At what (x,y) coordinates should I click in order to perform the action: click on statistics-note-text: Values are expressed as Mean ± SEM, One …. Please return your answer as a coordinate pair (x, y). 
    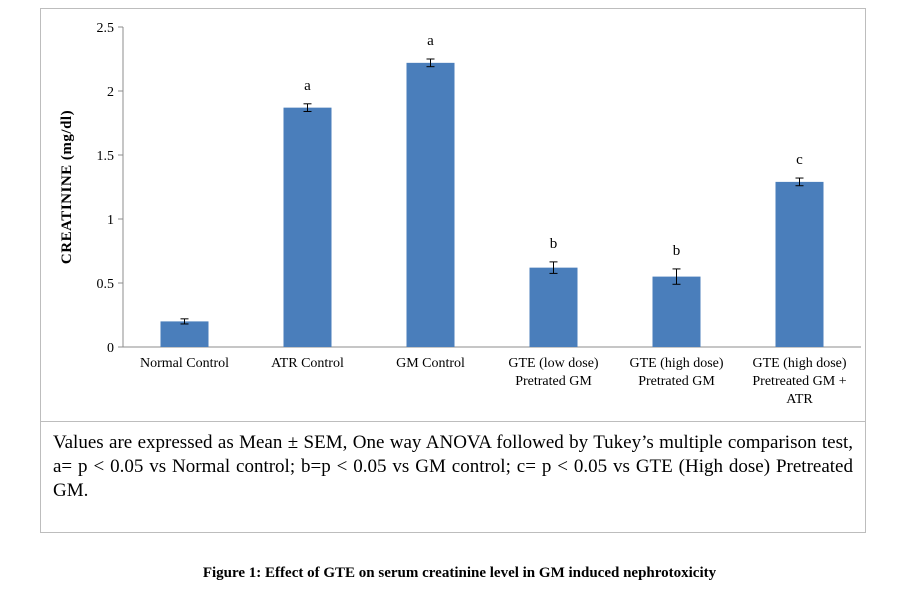
    Looking at the image, I should click on (453, 466).